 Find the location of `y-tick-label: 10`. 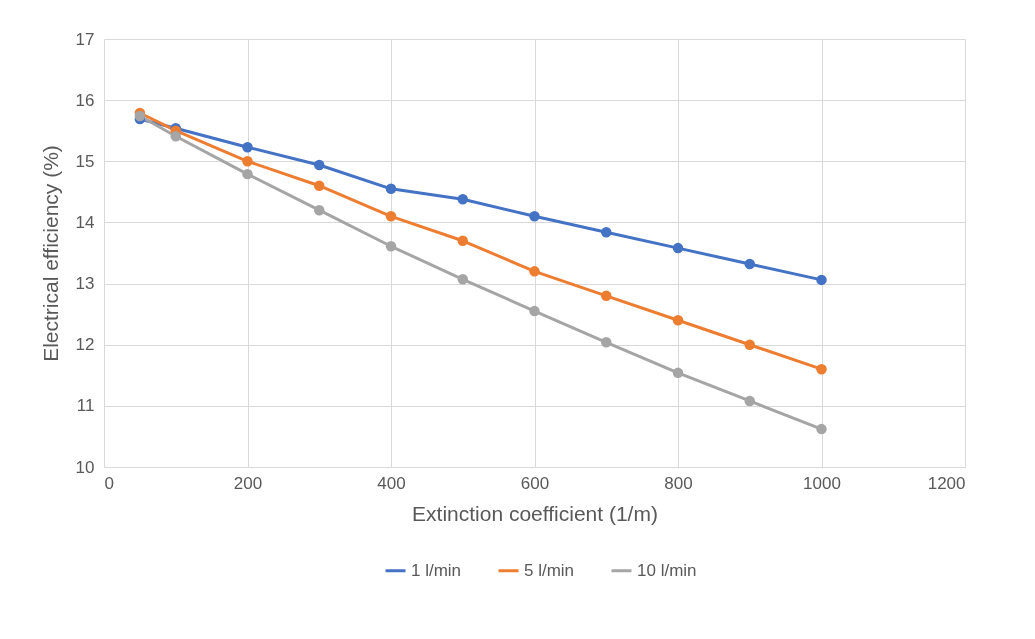

y-tick-label: 10 is located at coordinates (85, 467).